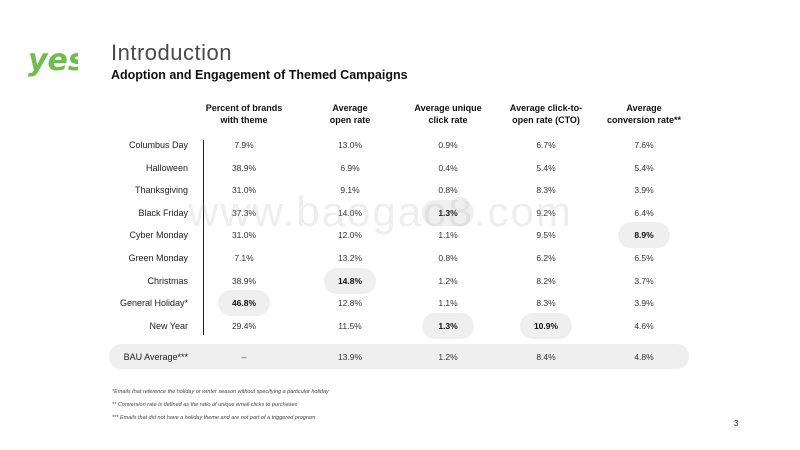 Image resolution: width=800 pixels, height=450 pixels. Describe the element at coordinates (546, 120) in the screenshot. I see `column-header-line: open rate (CTO)` at that location.